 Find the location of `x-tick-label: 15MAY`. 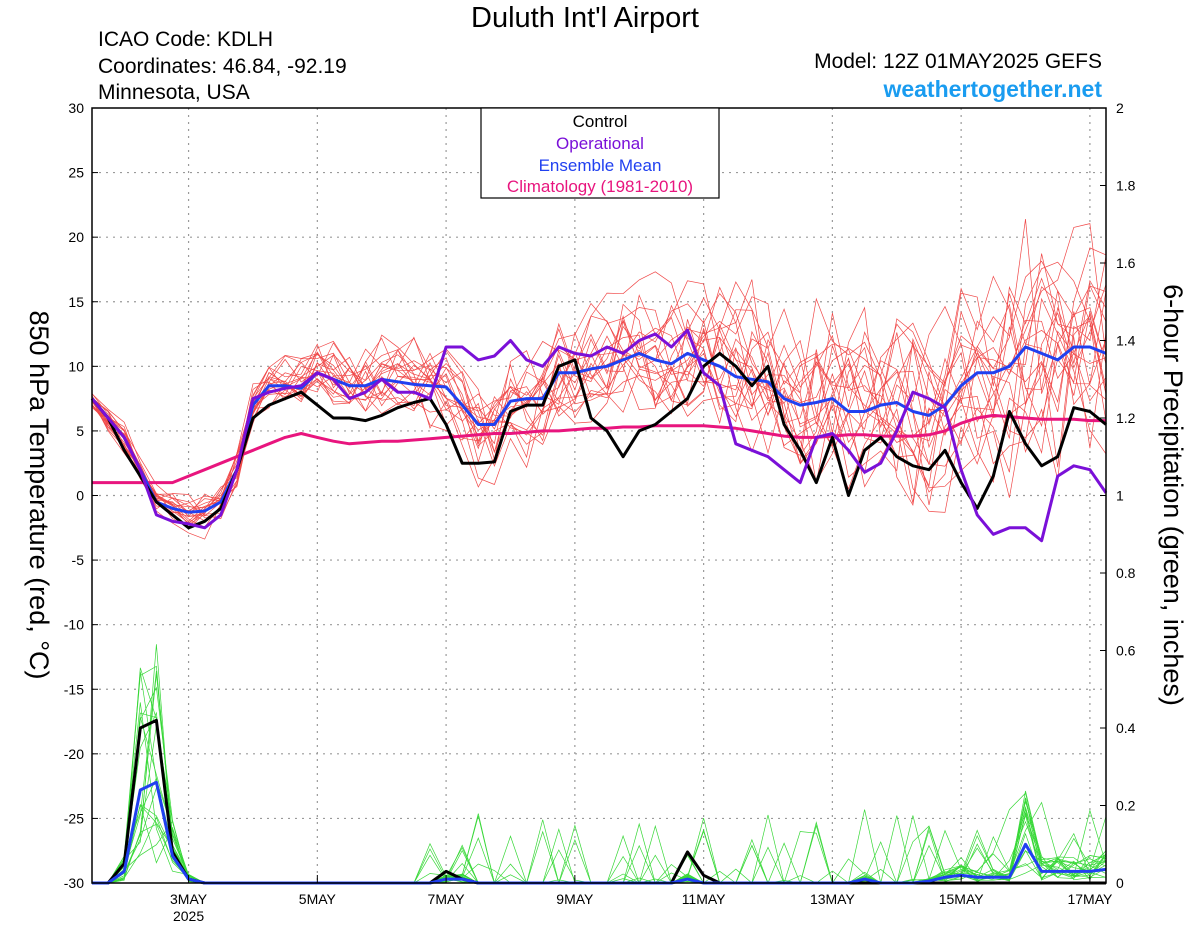

x-tick-label: 15MAY is located at coordinates (962, 899).